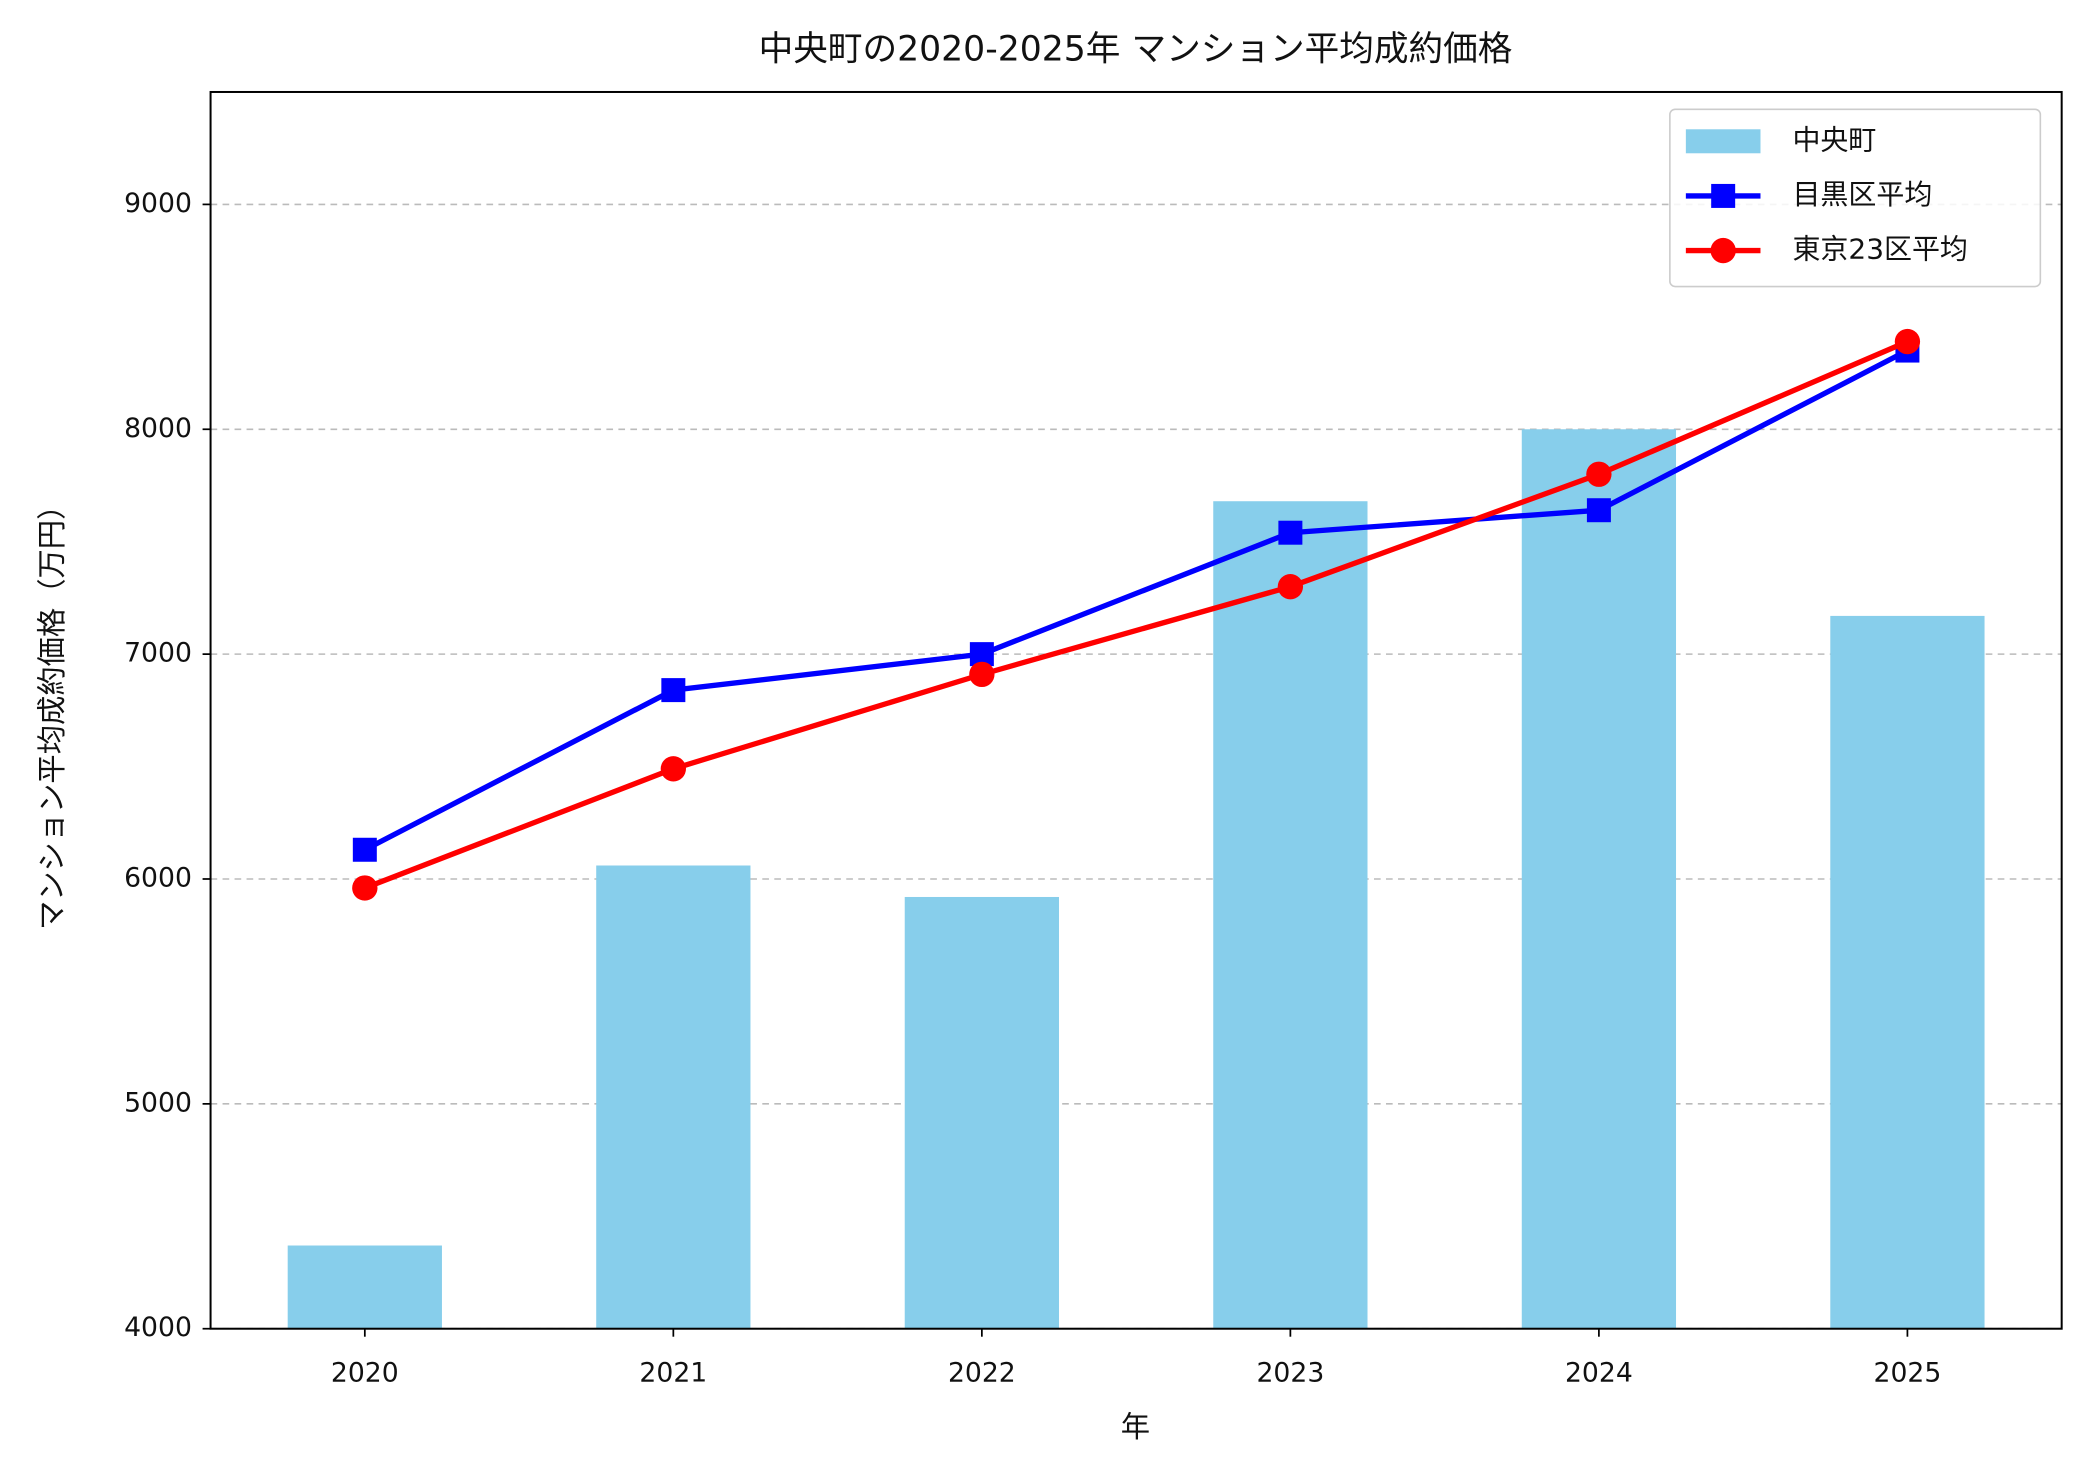  What do you see at coordinates (1879, 249) in the screenshot?
I see `legend-label: 東京23区平均` at bounding box center [1879, 249].